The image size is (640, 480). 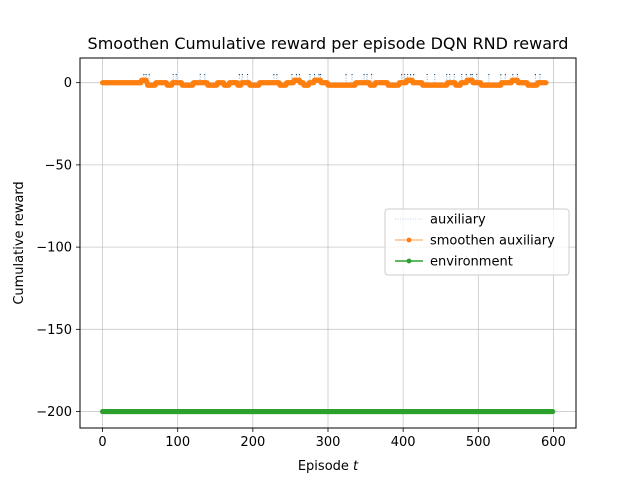 I want to click on y-tick-label: −200, so click(x=54, y=412).